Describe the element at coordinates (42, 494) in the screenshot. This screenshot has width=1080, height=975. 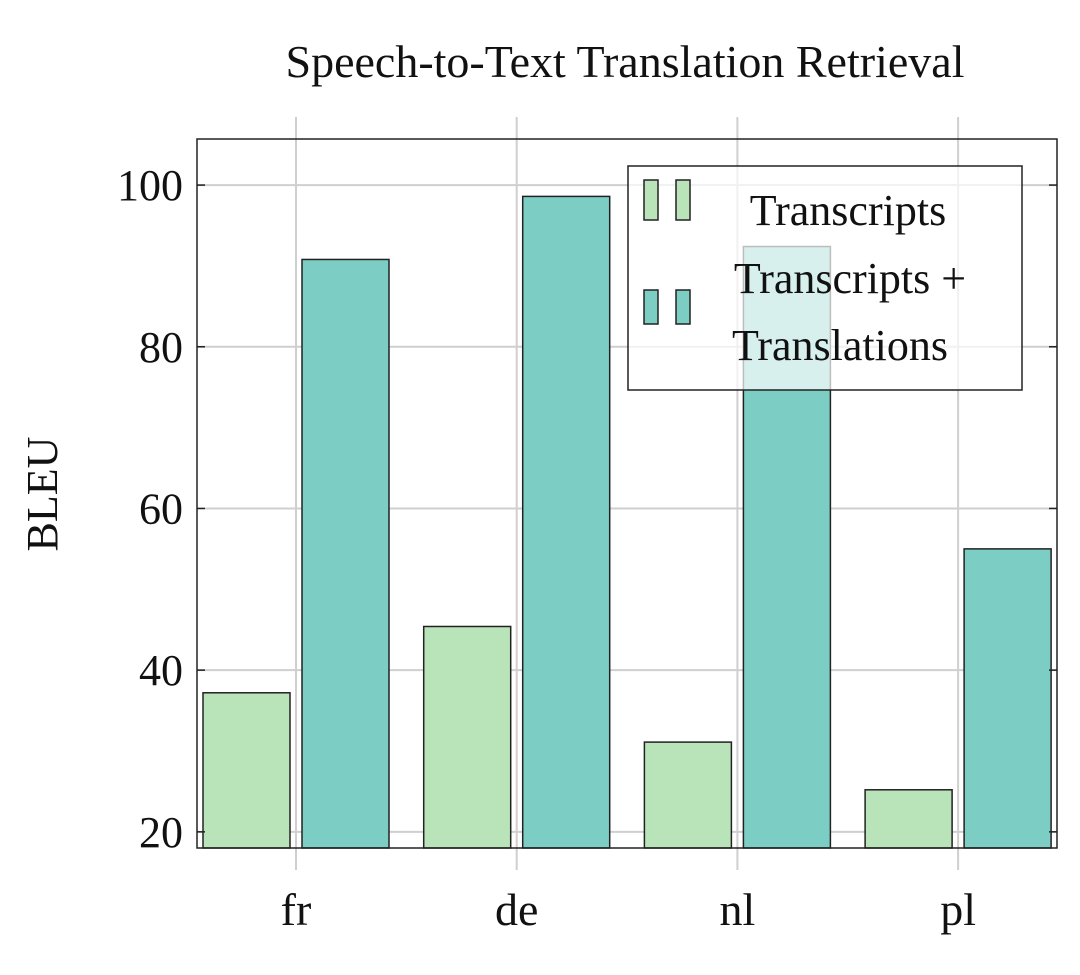
I see `y-axis-label: BLEU` at that location.